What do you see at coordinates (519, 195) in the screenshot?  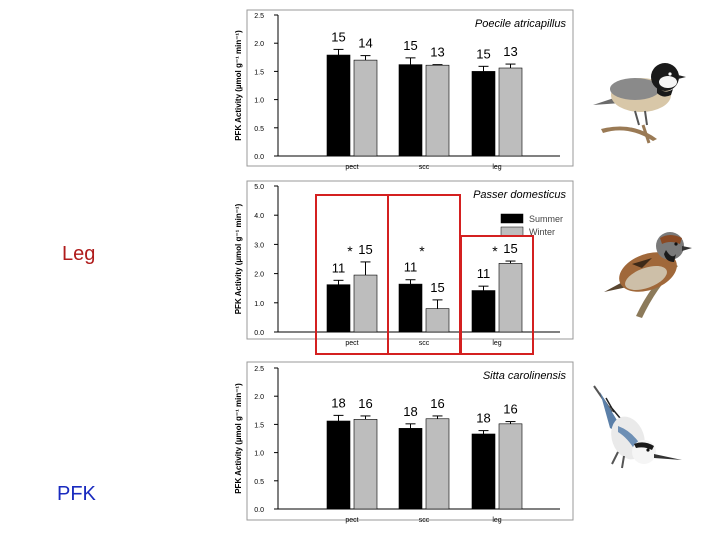 I see `chart-title: Passer domesticus` at bounding box center [519, 195].